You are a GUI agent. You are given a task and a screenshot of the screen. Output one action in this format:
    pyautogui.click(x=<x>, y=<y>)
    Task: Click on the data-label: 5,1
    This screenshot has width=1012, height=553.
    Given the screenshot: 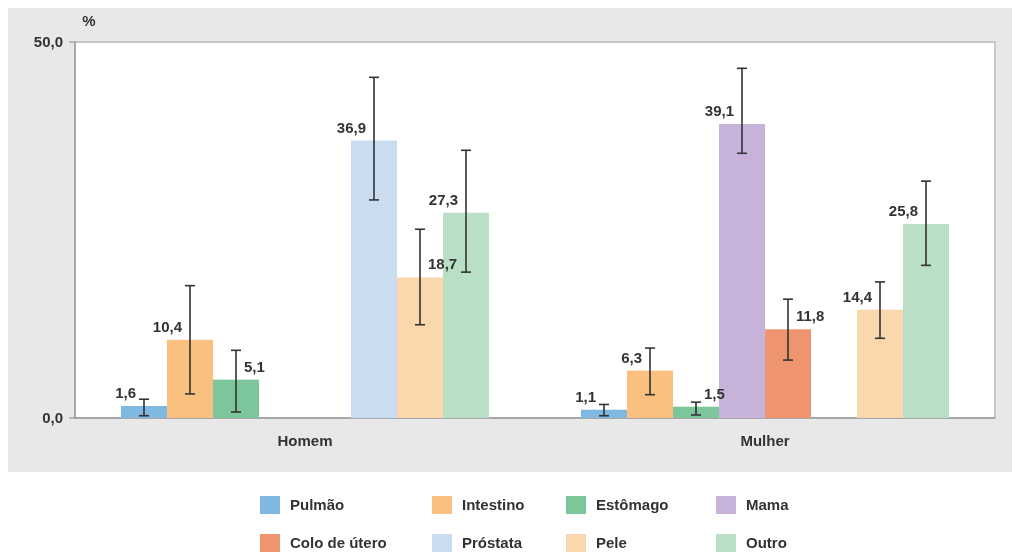 What is the action you would take?
    pyautogui.click(x=254, y=366)
    